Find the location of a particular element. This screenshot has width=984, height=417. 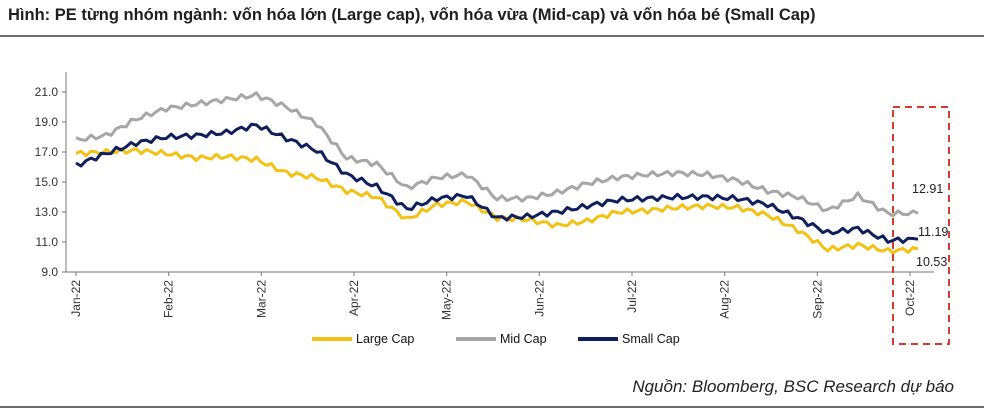

x-tick-label: Sep-22 is located at coordinates (817, 299).